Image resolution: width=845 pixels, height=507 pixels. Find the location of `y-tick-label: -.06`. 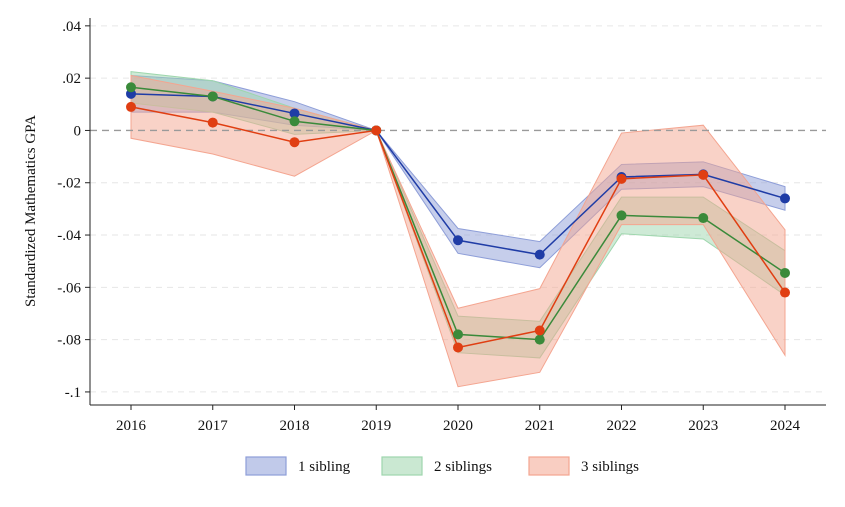

y-tick-label: -.06 is located at coordinates (69, 288).